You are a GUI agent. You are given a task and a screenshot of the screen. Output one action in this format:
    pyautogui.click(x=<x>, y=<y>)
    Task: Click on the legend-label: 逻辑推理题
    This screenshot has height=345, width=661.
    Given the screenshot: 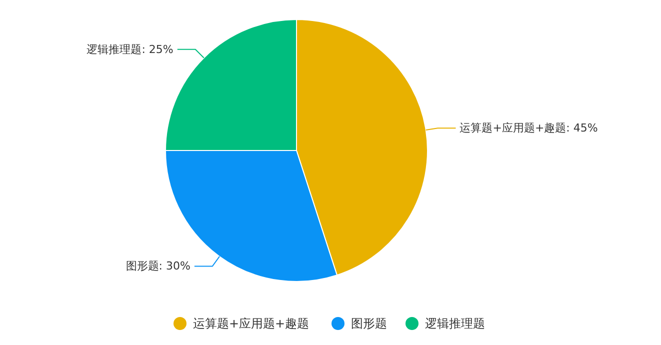 What is the action you would take?
    pyautogui.click(x=455, y=323)
    